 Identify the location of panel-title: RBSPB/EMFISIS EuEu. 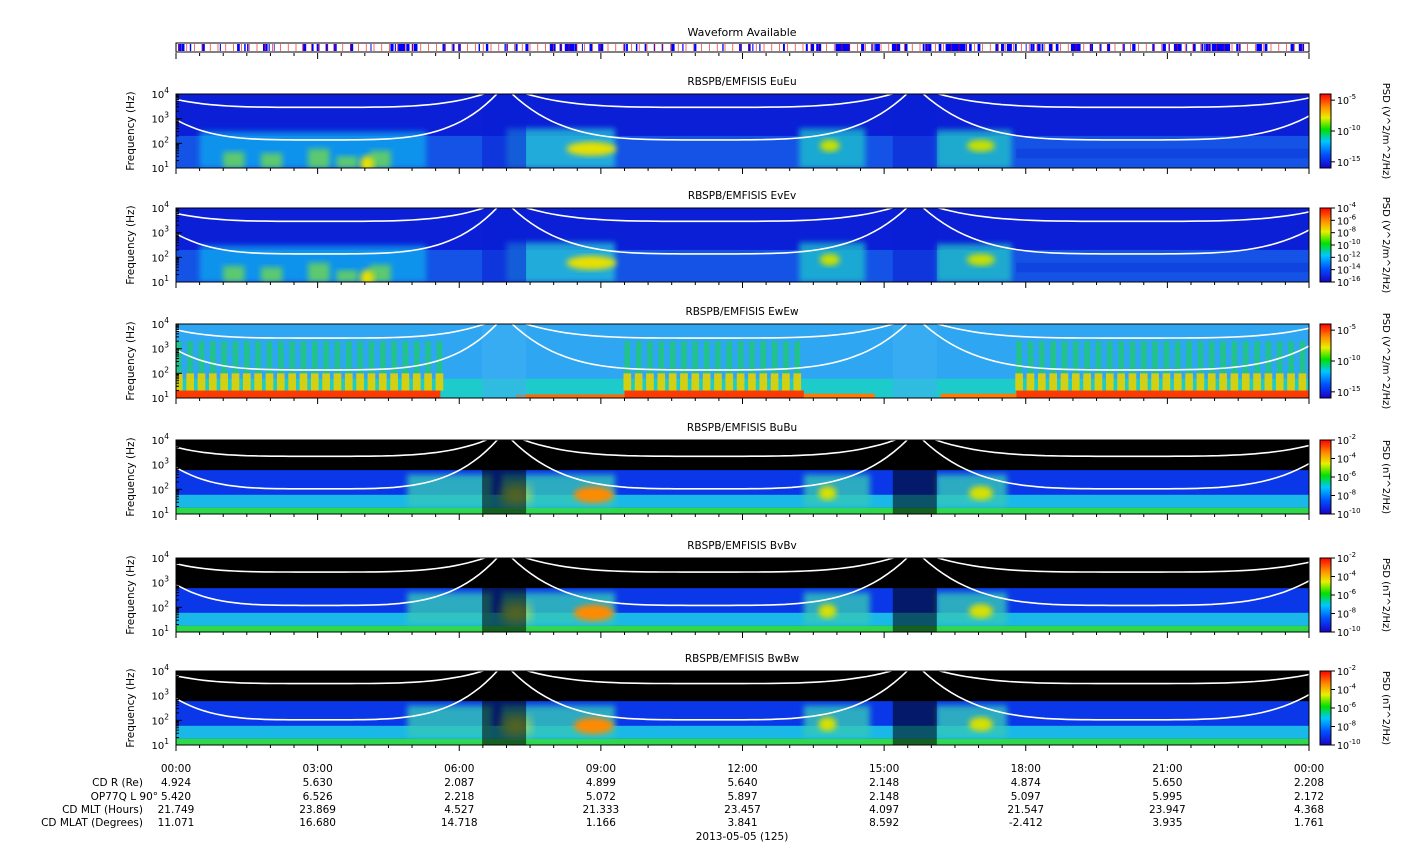
(741, 82).